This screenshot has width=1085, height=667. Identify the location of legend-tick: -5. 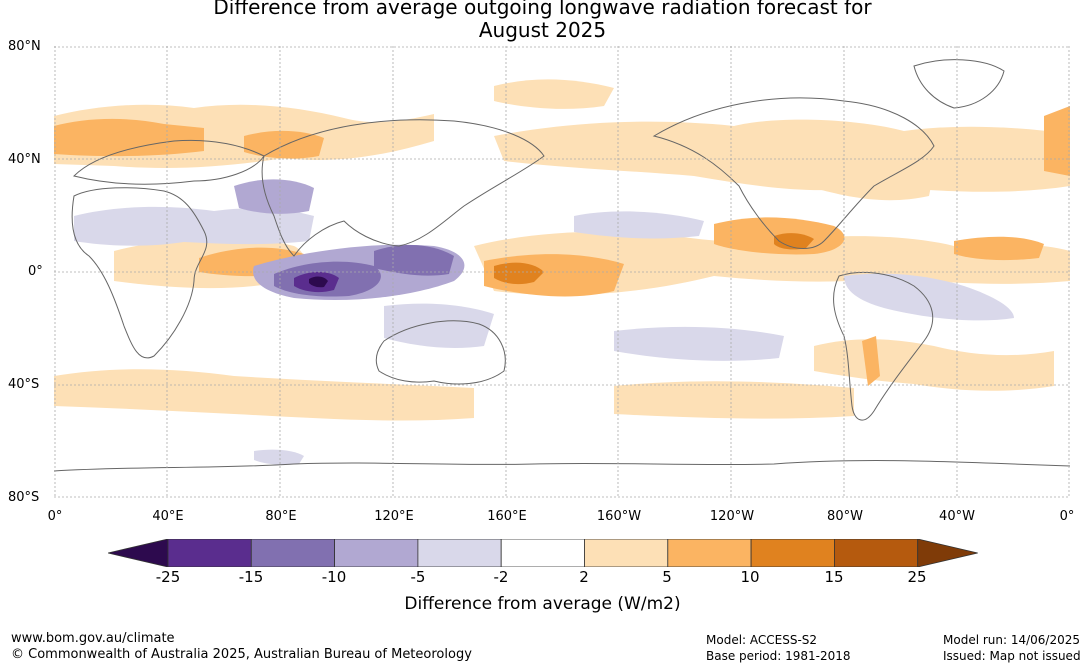
(418, 577).